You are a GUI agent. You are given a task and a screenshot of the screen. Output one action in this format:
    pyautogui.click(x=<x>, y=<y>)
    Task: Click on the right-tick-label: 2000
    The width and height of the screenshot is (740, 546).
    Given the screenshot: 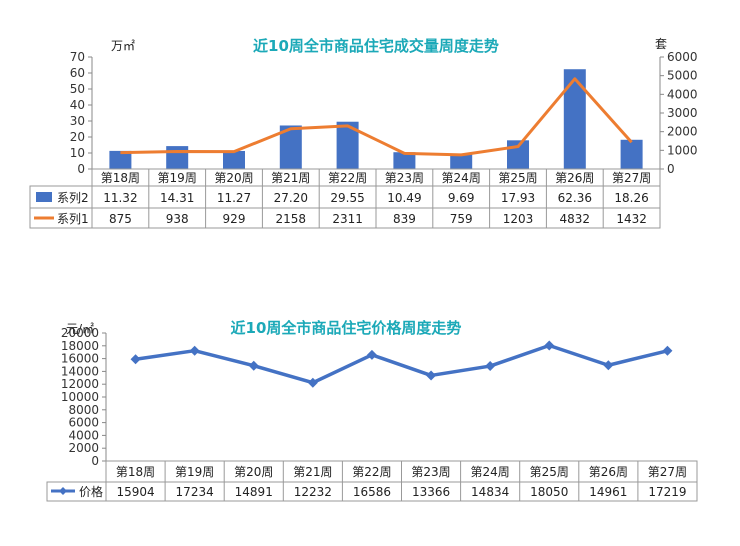 What is the action you would take?
    pyautogui.click(x=682, y=132)
    